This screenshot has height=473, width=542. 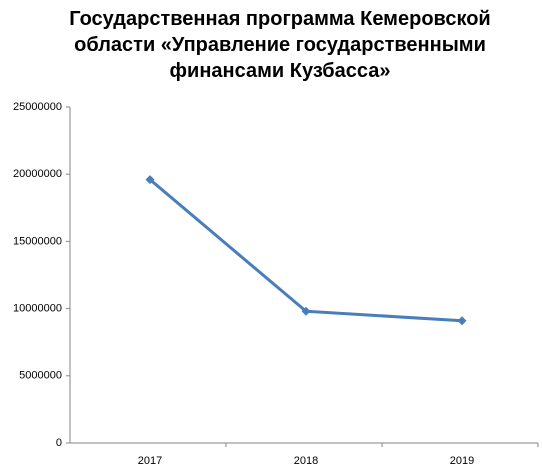 I want to click on y-tick-label: 10000000, so click(x=37, y=309).